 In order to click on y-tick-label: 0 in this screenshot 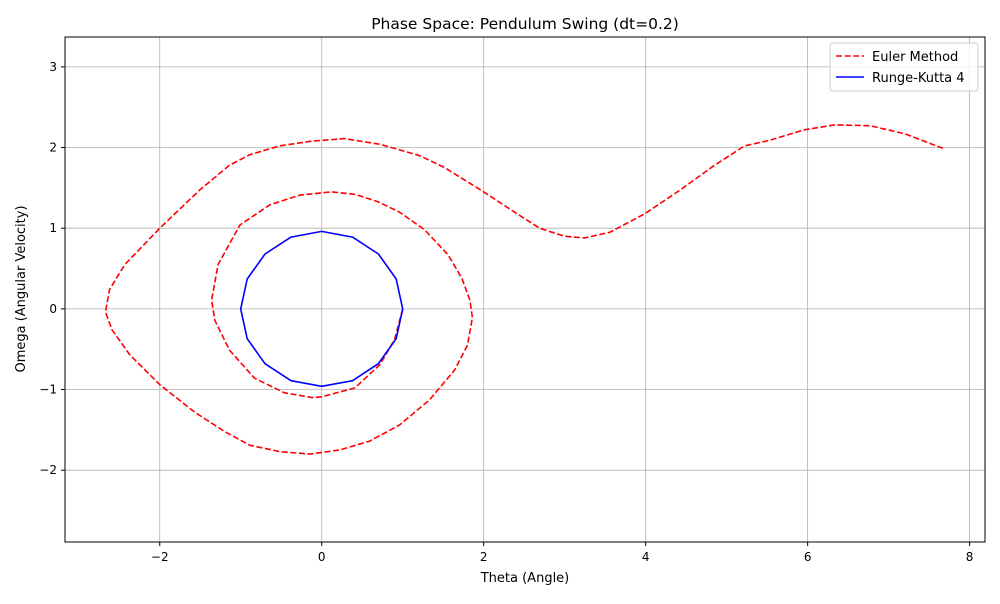, I will do `click(53, 309)`.